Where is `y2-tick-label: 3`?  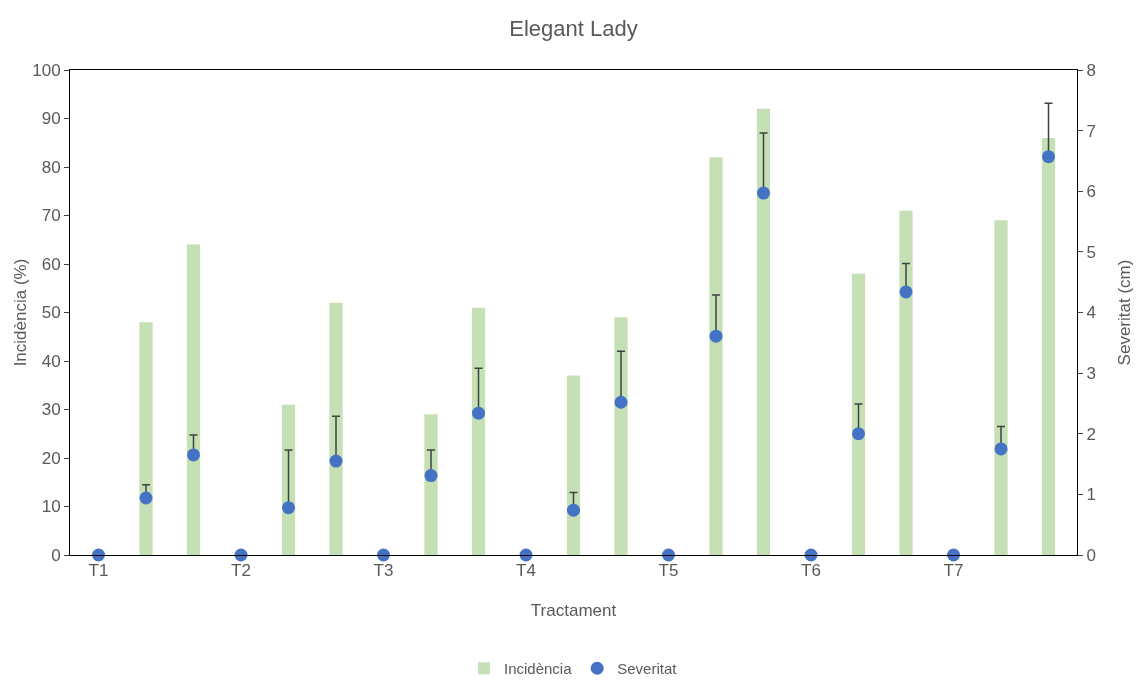 y2-tick-label: 3 is located at coordinates (1091, 374).